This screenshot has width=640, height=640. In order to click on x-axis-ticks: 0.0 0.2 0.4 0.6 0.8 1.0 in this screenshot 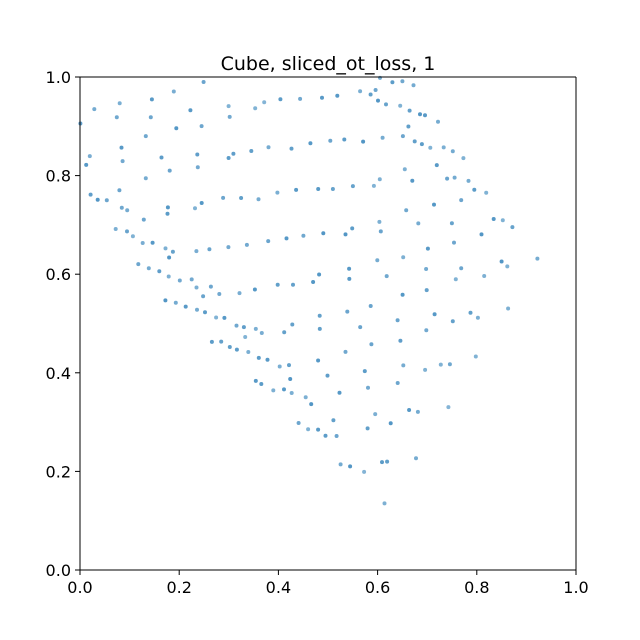, I will do `click(328, 583)`.